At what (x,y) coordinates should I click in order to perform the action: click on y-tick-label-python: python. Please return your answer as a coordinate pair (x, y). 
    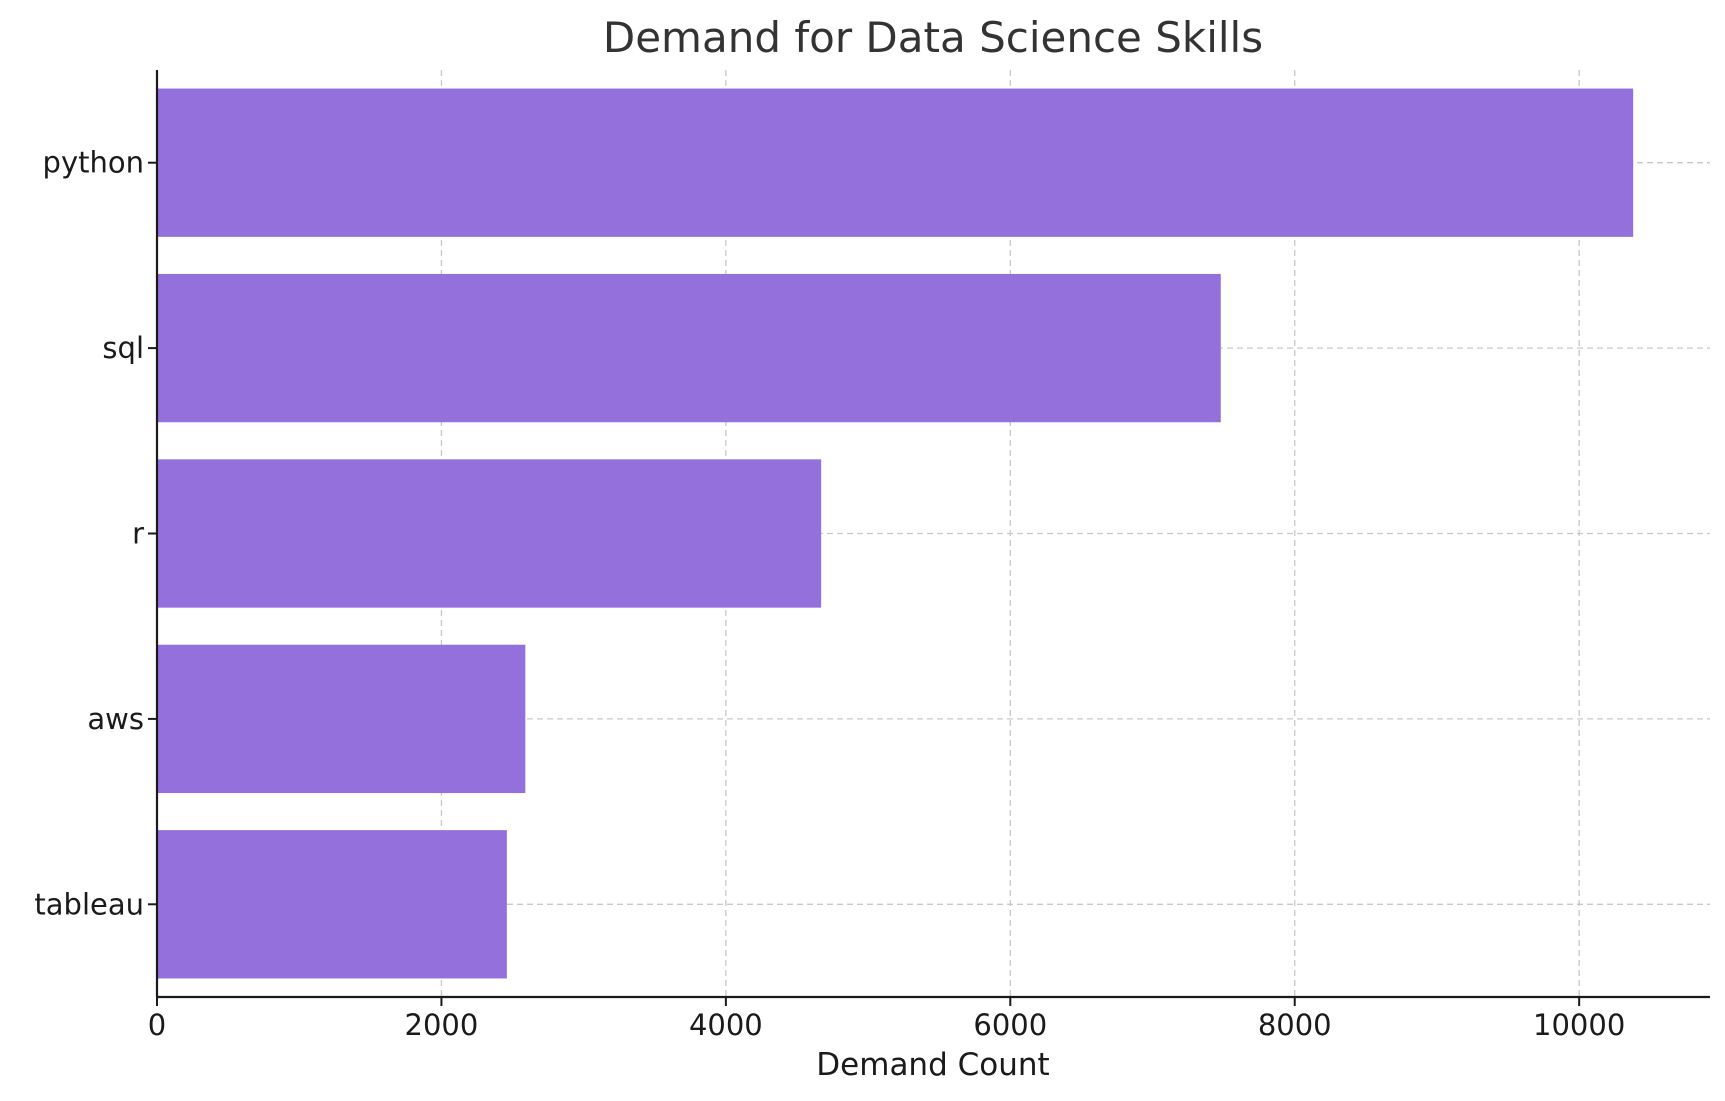
    Looking at the image, I should click on (93, 163).